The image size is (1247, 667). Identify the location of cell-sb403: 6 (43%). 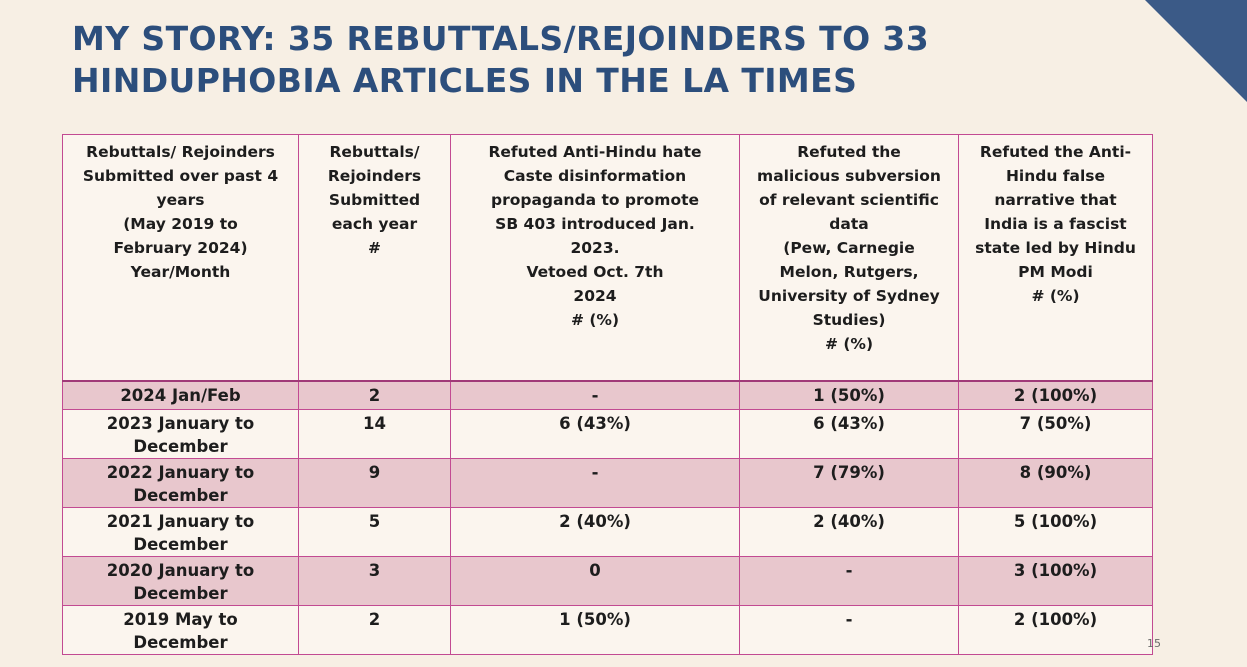
(595, 434).